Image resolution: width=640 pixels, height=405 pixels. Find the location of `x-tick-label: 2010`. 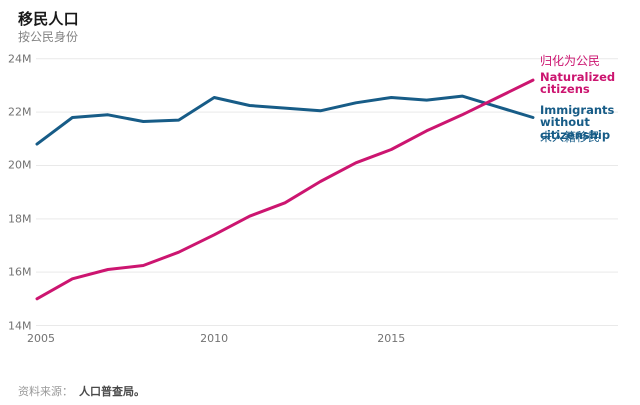

x-tick-label: 2010 is located at coordinates (214, 338).